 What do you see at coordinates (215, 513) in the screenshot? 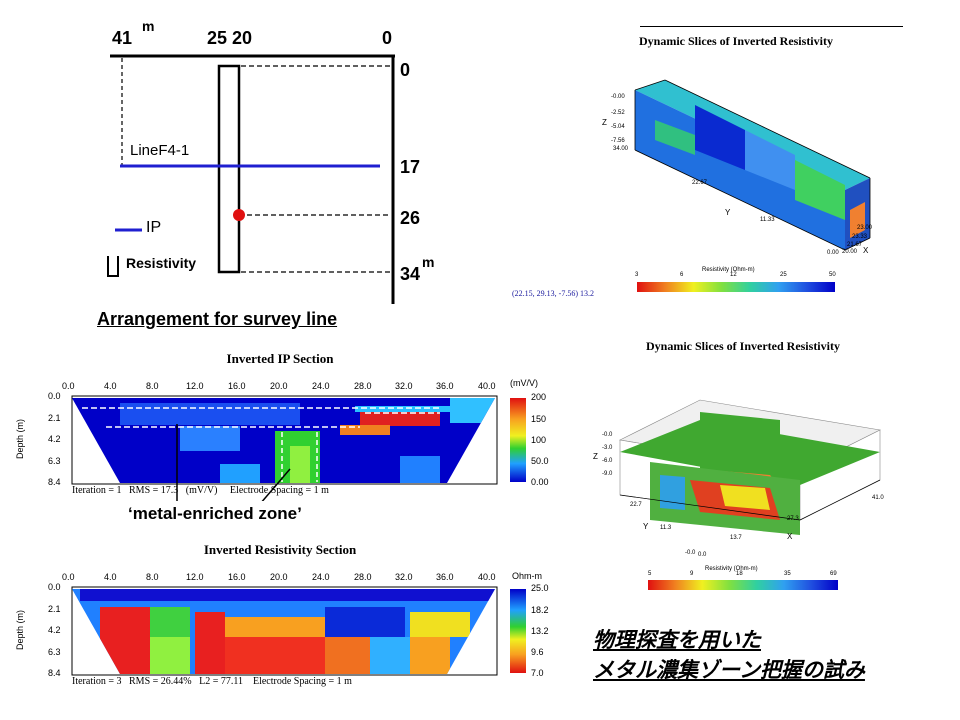
I see `metal-zone-annotation: ‘metal-enriched zone’` at bounding box center [215, 513].